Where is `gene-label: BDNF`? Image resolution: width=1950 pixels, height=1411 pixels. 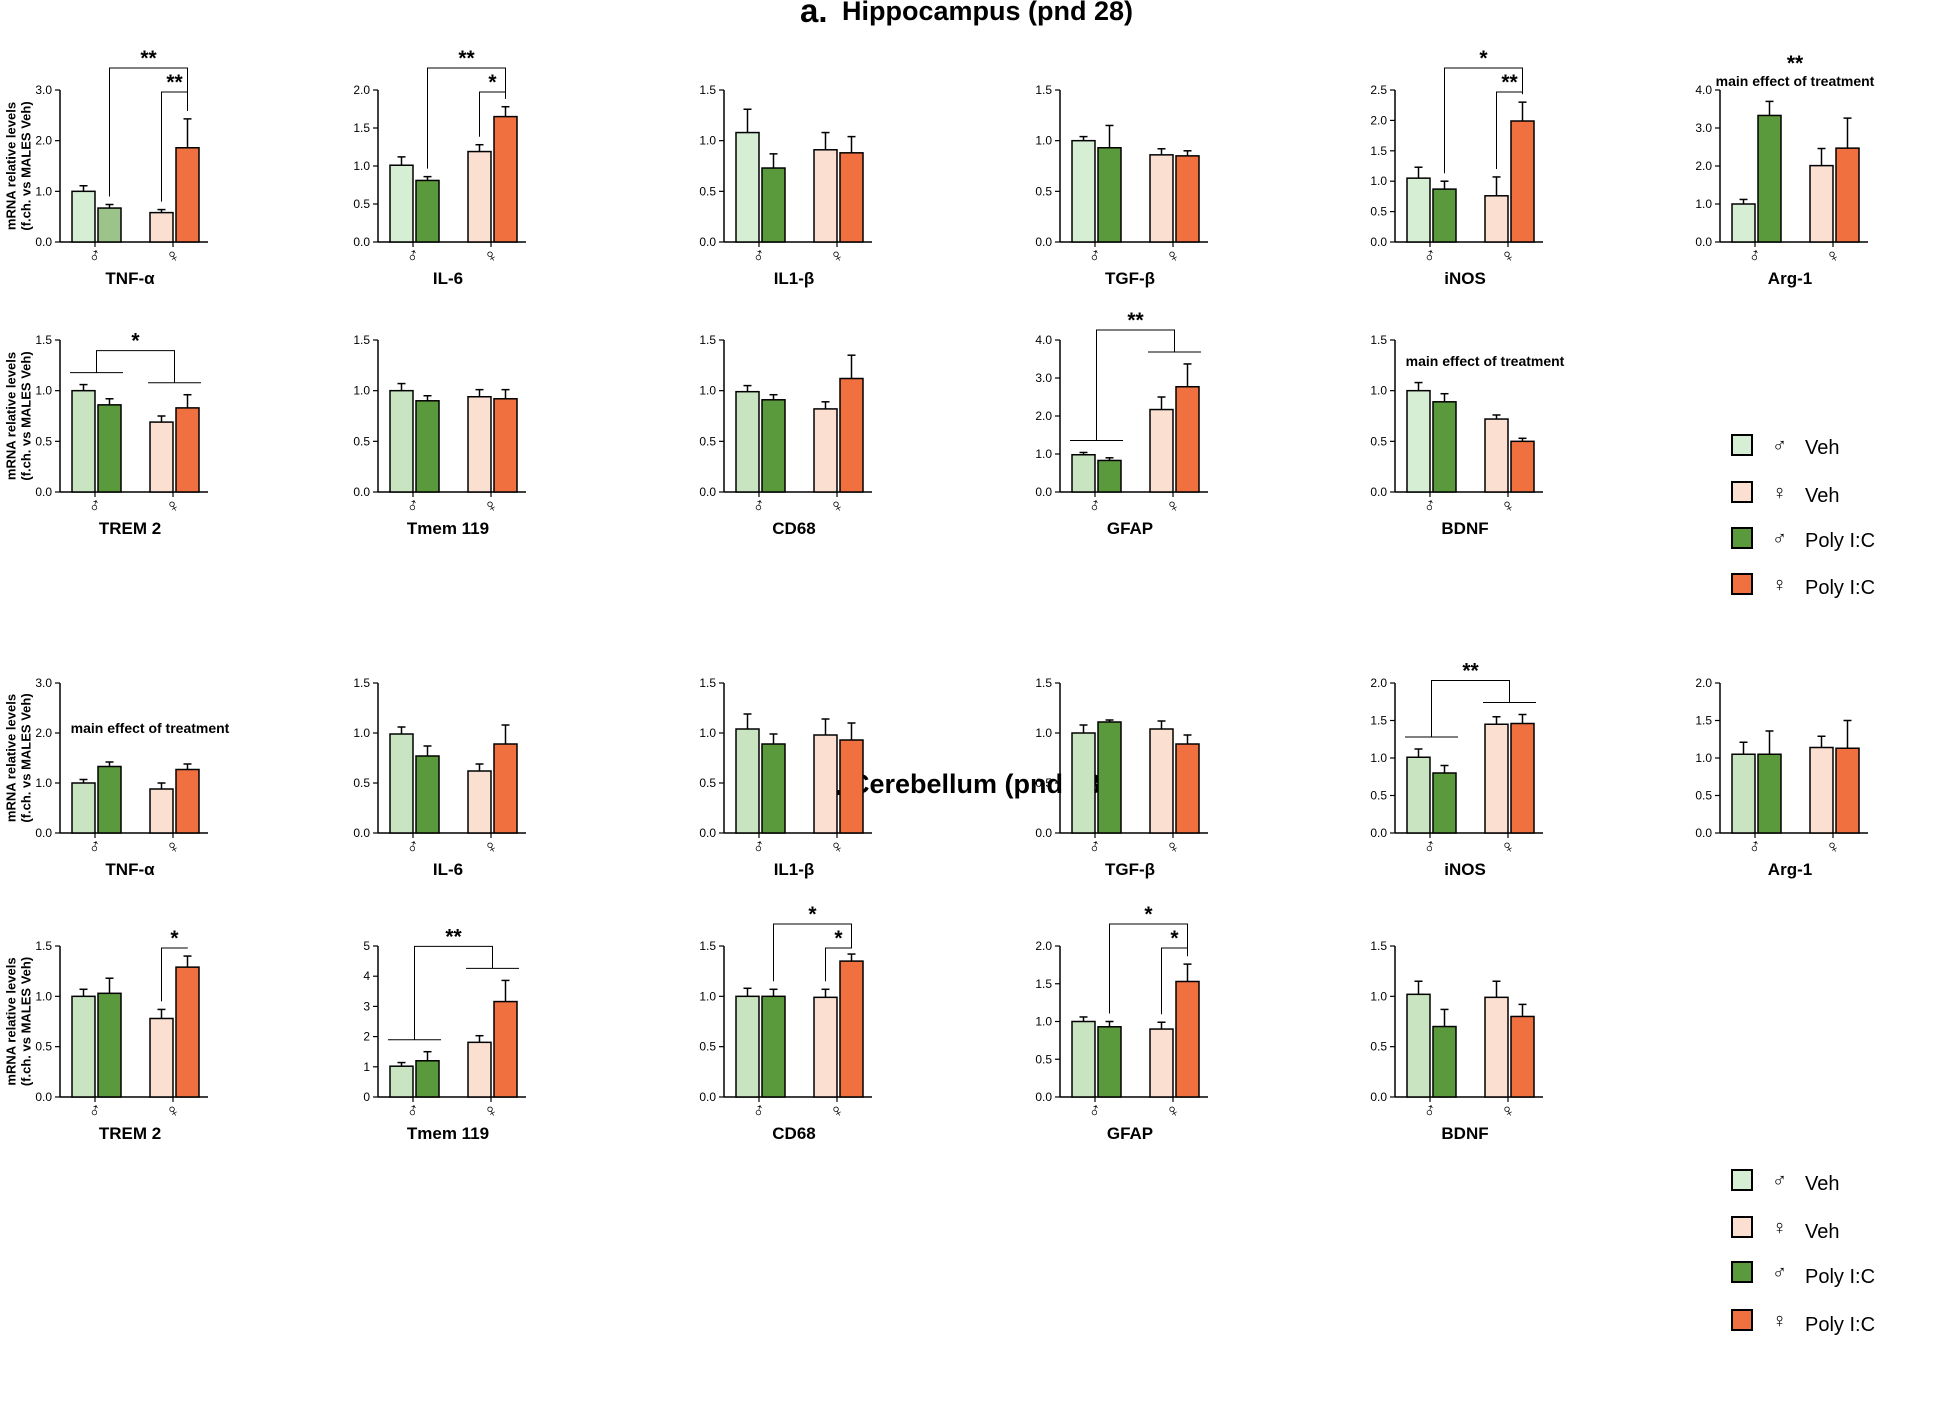 gene-label: BDNF is located at coordinates (1464, 1133).